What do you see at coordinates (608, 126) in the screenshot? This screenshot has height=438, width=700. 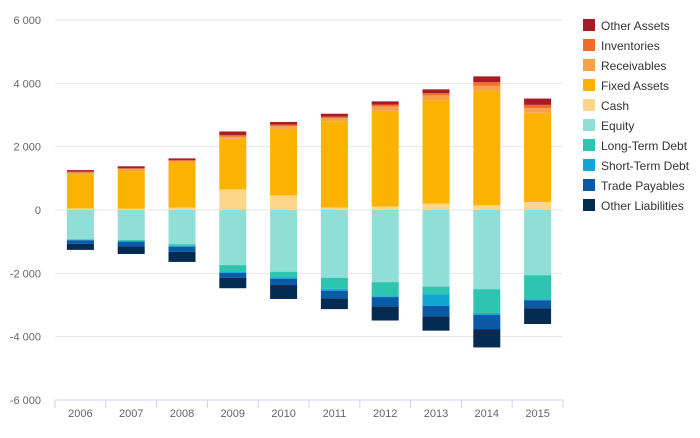 I see `legend-item: Equity` at bounding box center [608, 126].